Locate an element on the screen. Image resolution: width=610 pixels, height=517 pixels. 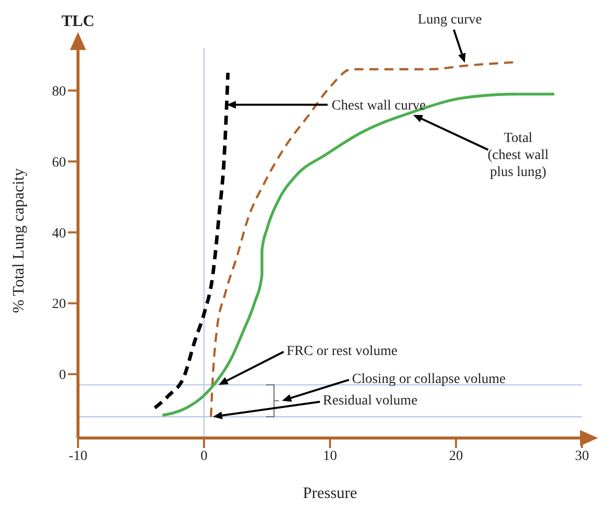
annotation: Chest wall curve is located at coordinates (379, 106).